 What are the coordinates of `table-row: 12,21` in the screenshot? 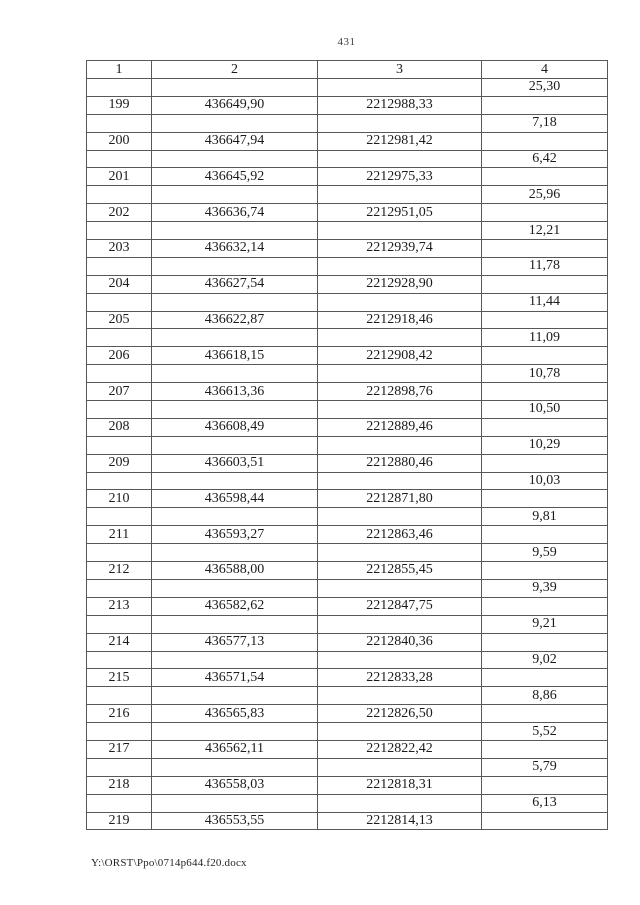 It's located at (347, 231).